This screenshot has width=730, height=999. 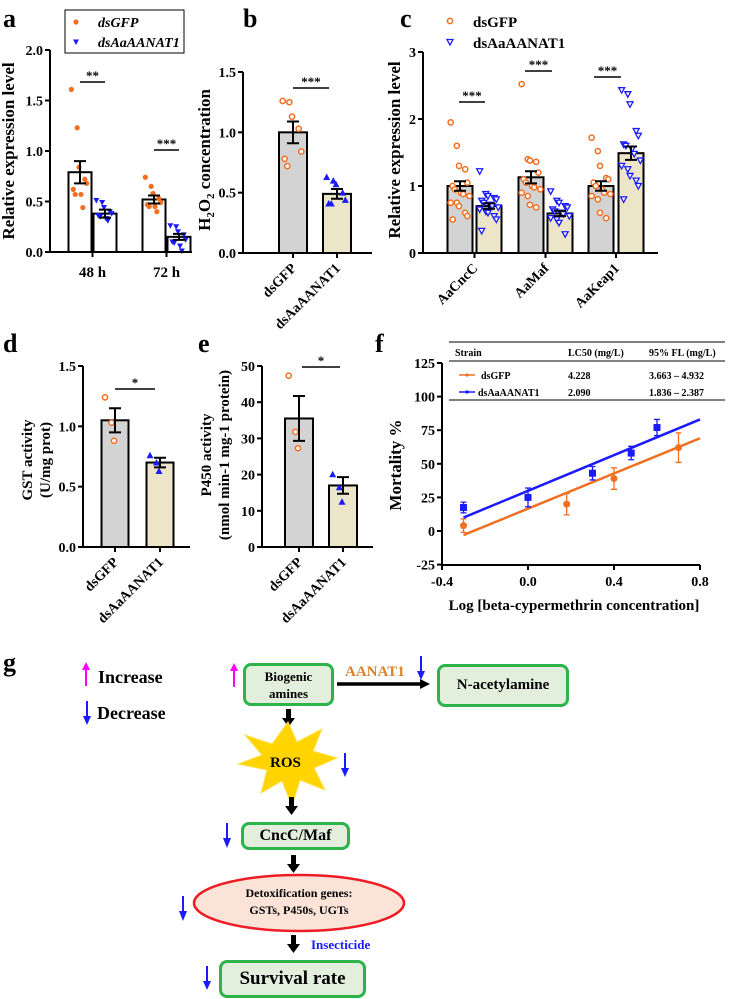 I want to click on survival-decrease-arrow-icon, so click(x=207, y=978).